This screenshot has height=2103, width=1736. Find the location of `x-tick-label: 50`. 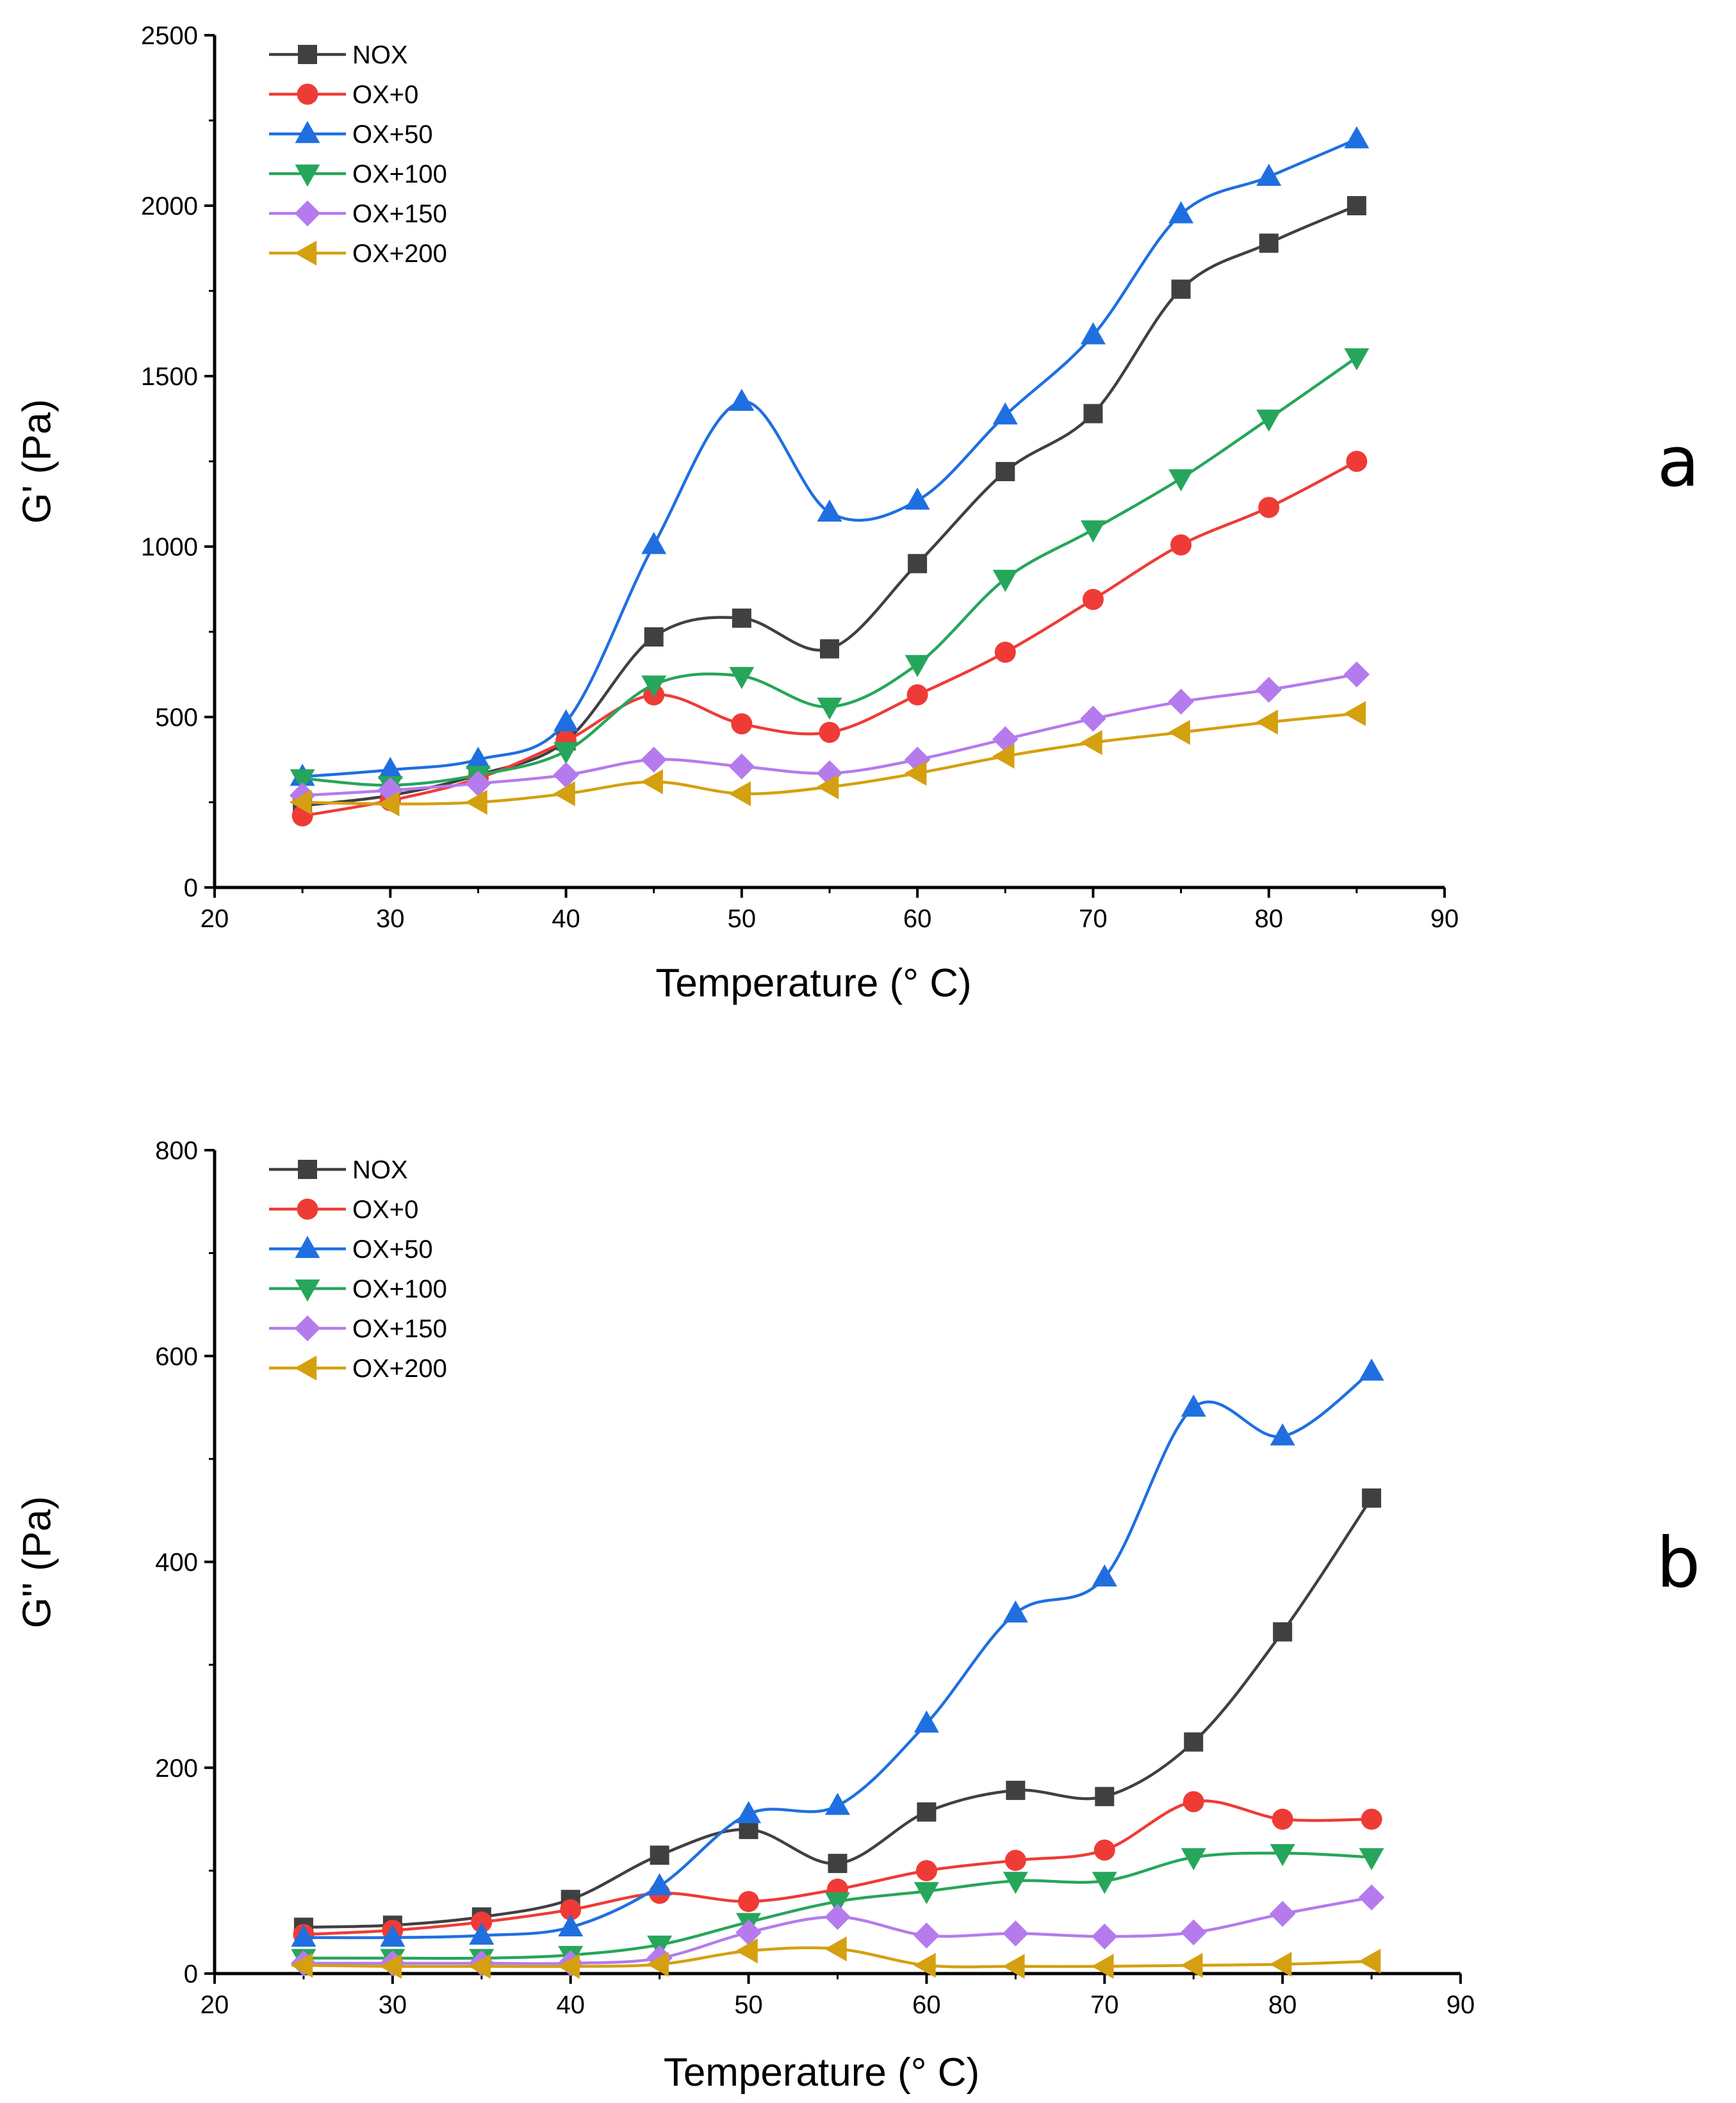

x-tick-label: 50 is located at coordinates (742, 919).